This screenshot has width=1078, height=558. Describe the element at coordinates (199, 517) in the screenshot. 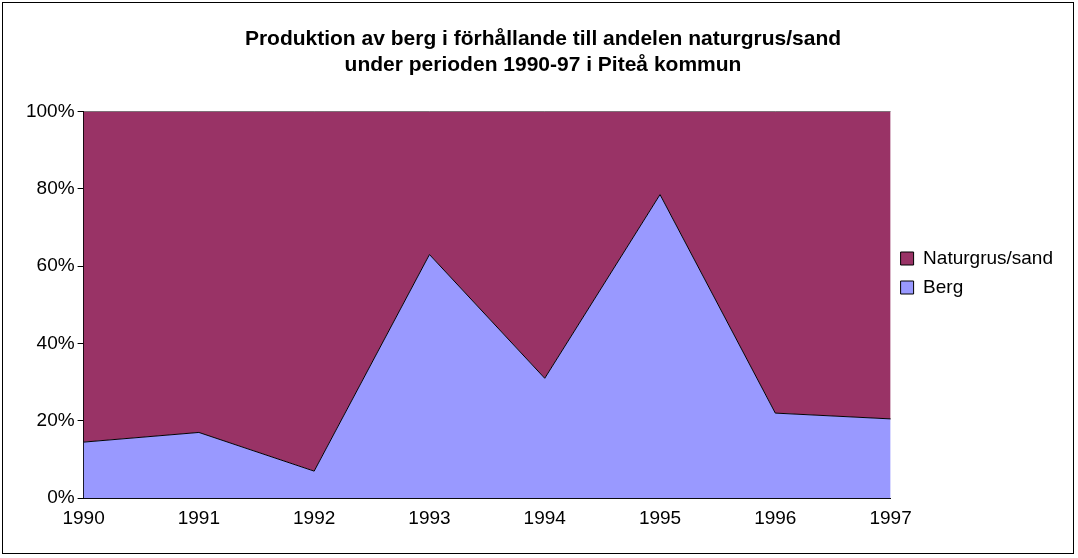

I see `x-tick-label: 1991` at that location.